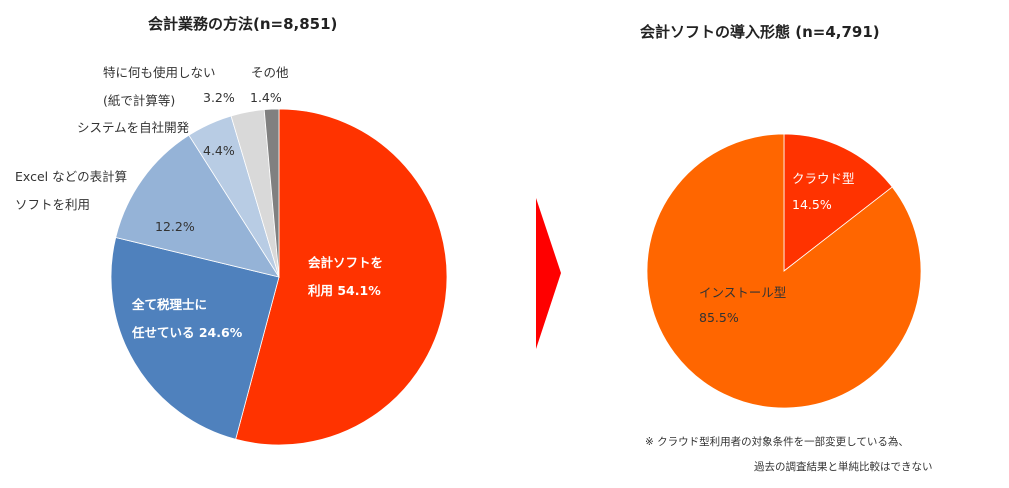 The width and height of the screenshot is (1009, 488). What do you see at coordinates (344, 290) in the screenshot?
I see `label-soft-line2: 利用 54.1%` at bounding box center [344, 290].